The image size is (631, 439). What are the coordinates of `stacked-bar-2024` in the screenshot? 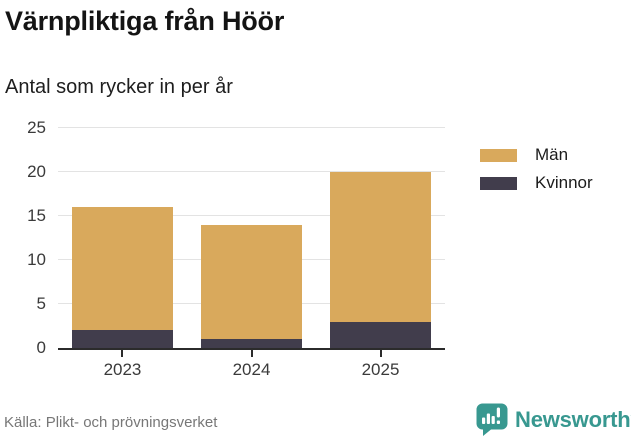 It's located at (251, 286).